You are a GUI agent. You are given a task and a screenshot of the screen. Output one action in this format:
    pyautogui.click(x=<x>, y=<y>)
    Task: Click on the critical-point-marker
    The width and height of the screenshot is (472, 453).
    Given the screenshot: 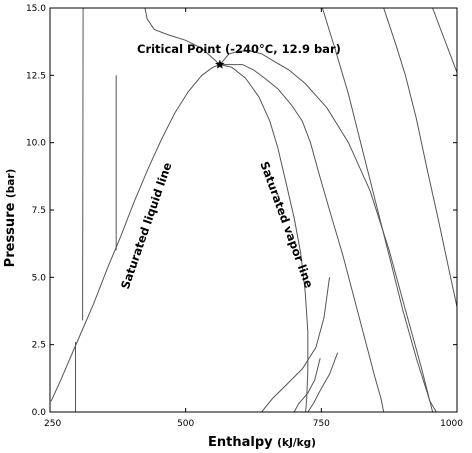 What is the action you would take?
    pyautogui.click(x=220, y=64)
    